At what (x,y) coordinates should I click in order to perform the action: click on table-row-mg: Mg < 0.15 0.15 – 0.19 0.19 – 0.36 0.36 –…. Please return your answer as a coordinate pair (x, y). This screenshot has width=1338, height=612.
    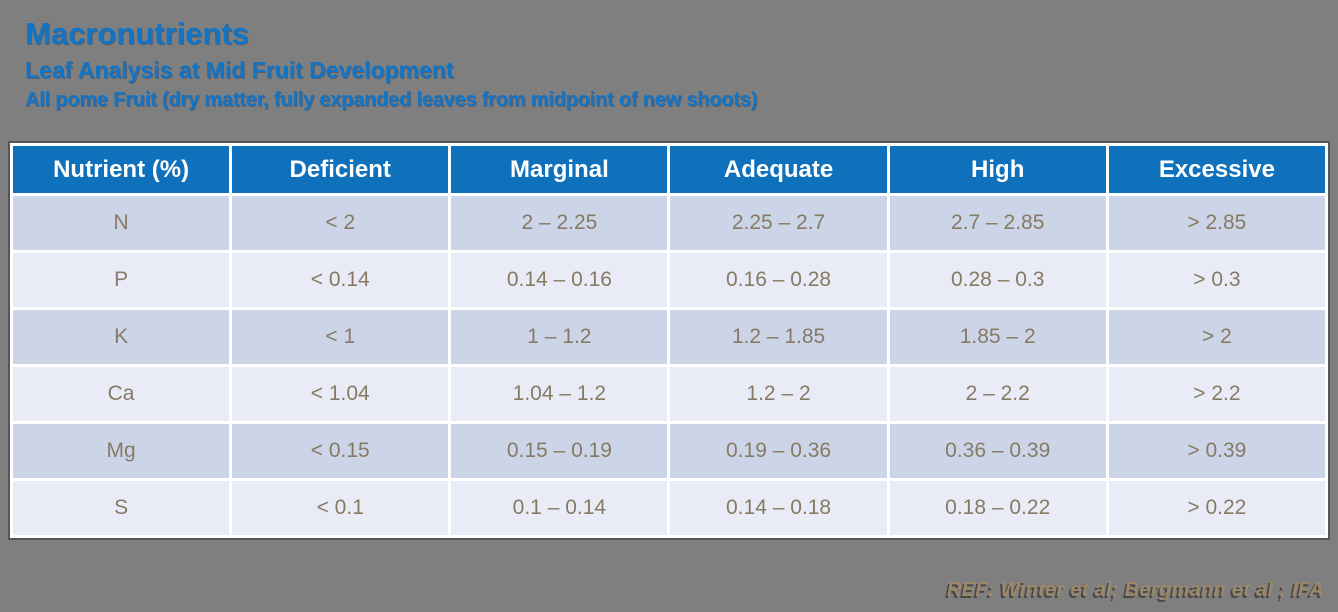
    Looking at the image, I should click on (669, 451).